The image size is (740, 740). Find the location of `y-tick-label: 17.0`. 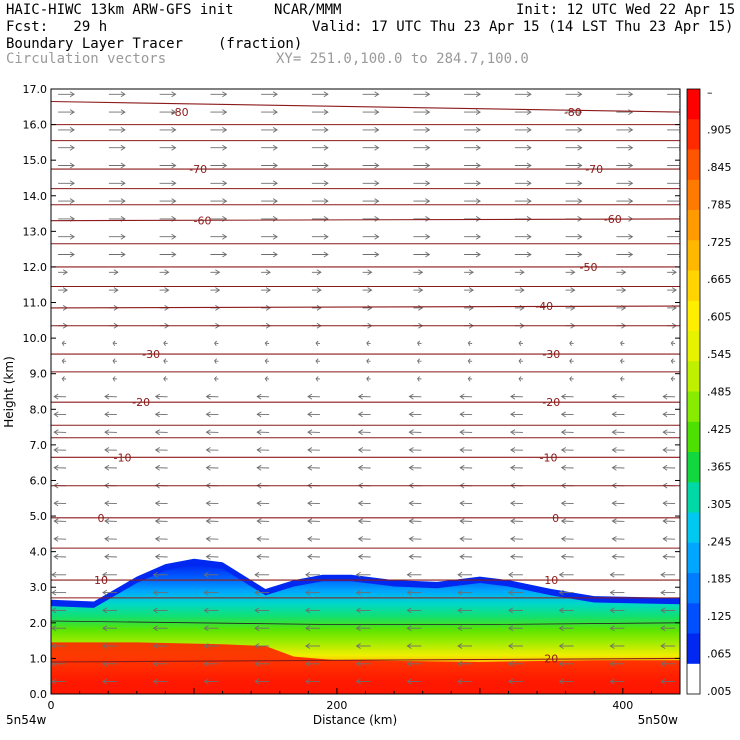

y-tick-label: 17.0 is located at coordinates (35, 89).